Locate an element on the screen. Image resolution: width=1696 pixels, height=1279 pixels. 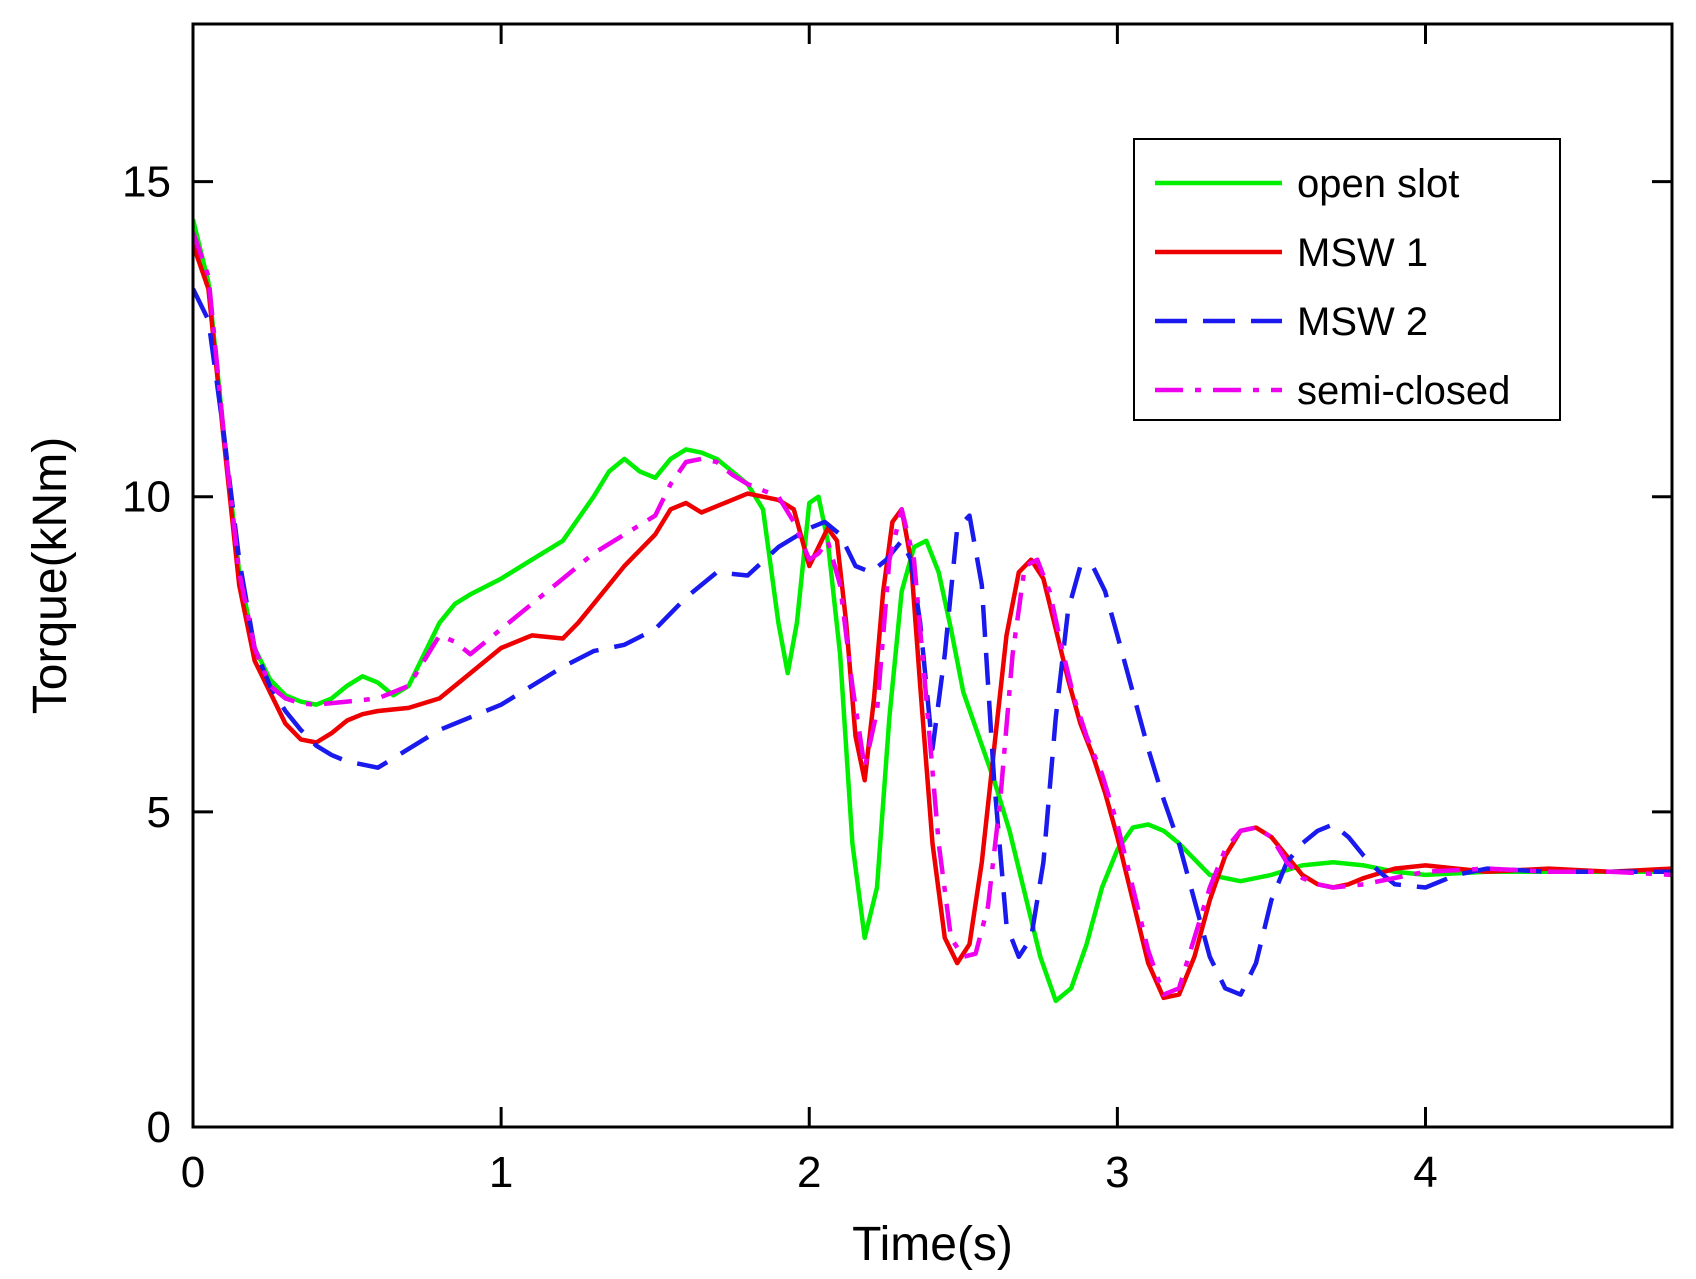
legend-box is located at coordinates (1347, 279).